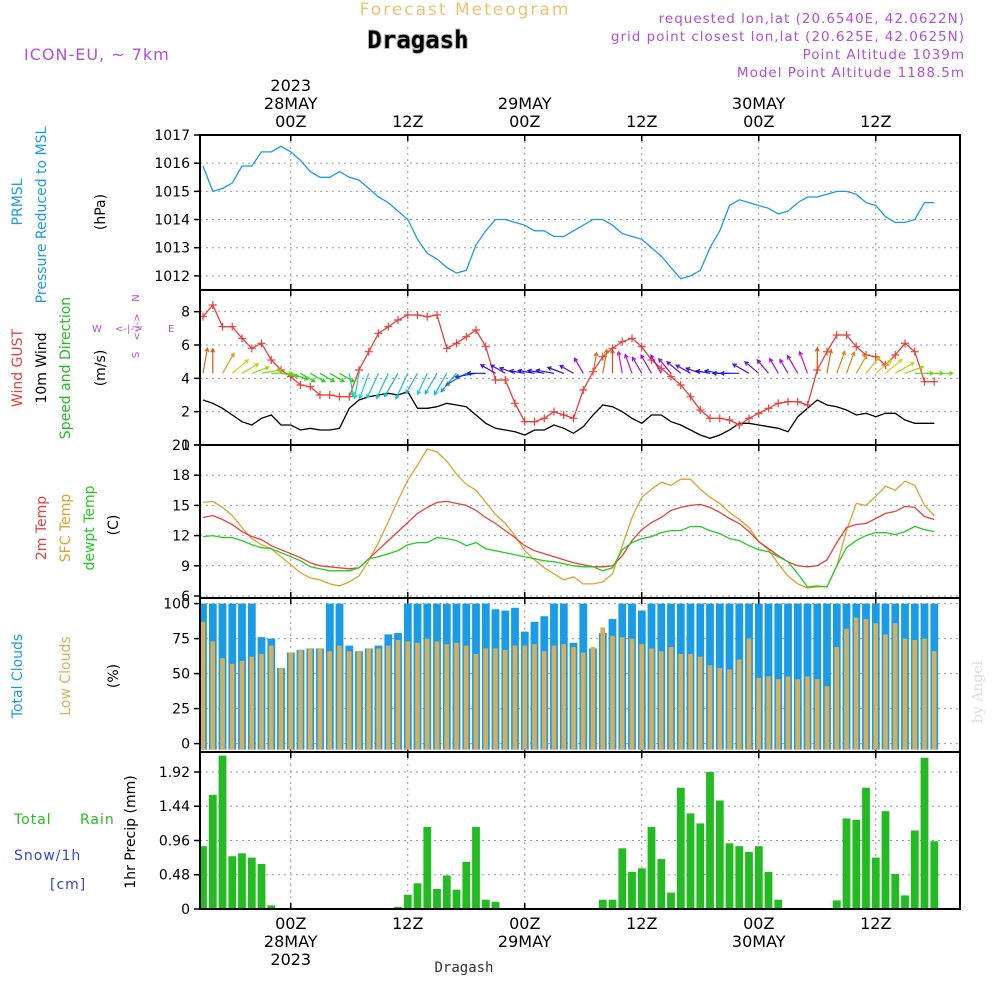  Describe the element at coordinates (525, 103) in the screenshot. I see `top-time-label: 29MAY` at that location.